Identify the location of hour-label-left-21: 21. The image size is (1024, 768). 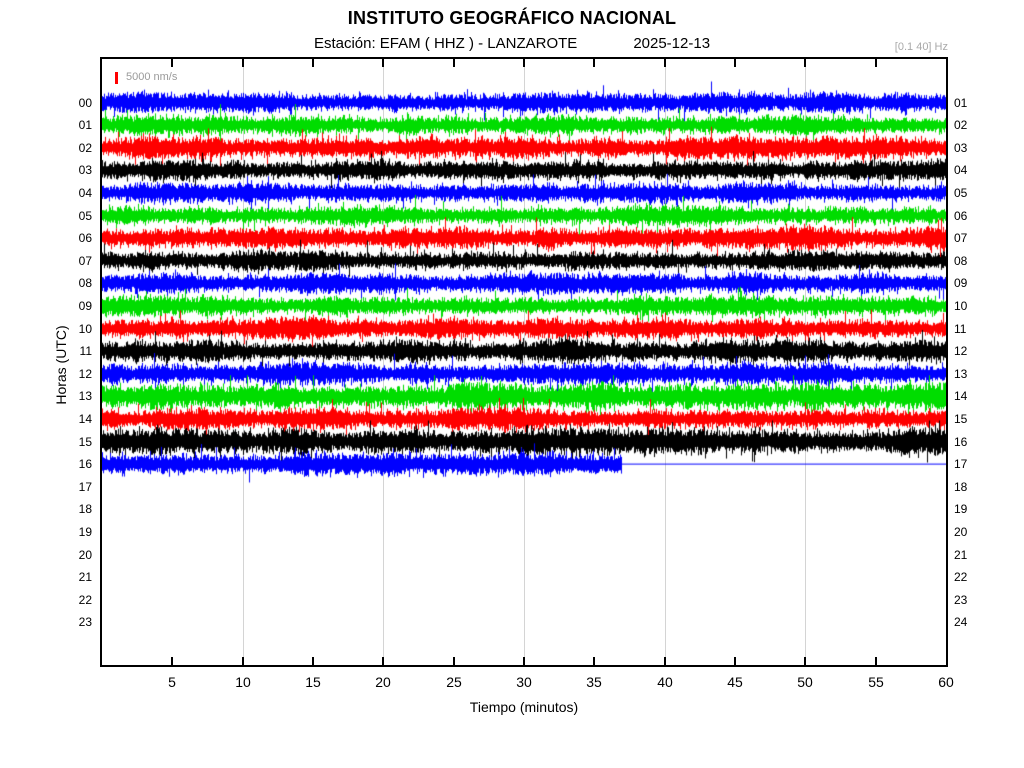
(85, 577).